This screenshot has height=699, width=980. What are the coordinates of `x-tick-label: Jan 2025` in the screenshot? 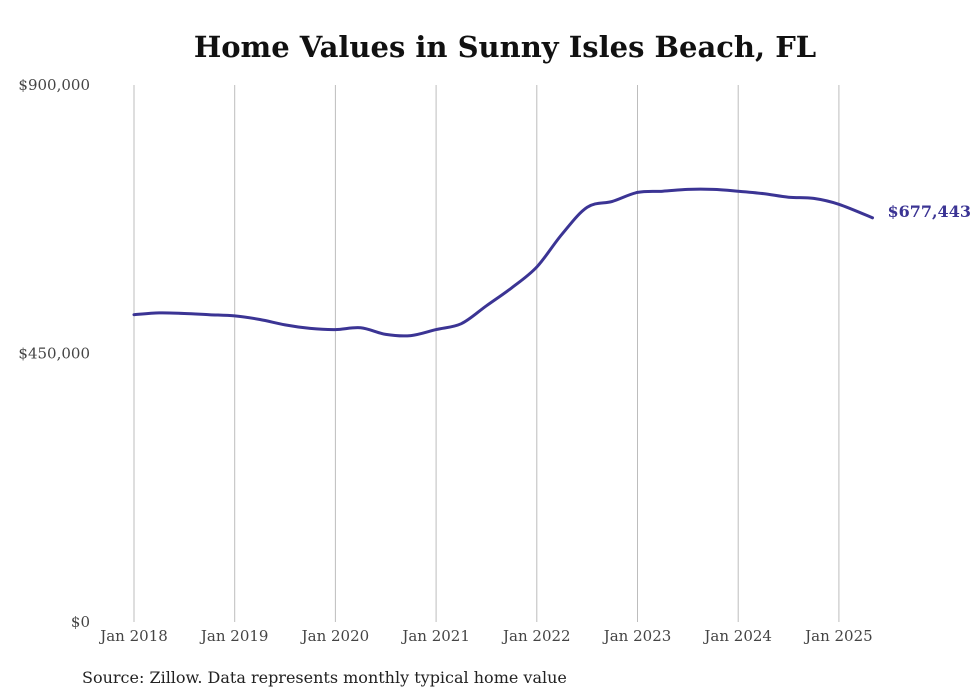 It's located at (838, 636).